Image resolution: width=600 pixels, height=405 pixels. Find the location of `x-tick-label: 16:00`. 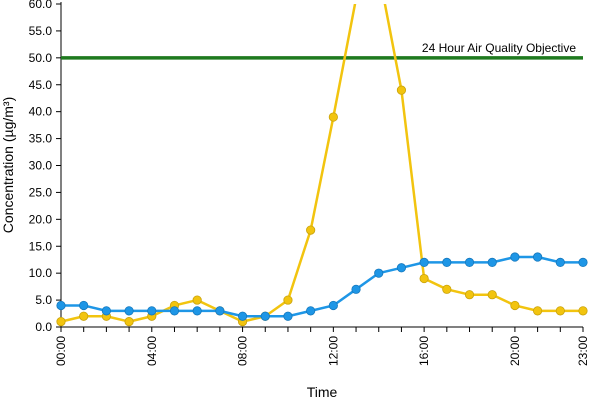

x-tick-label: 16:00 is located at coordinates (424, 351).